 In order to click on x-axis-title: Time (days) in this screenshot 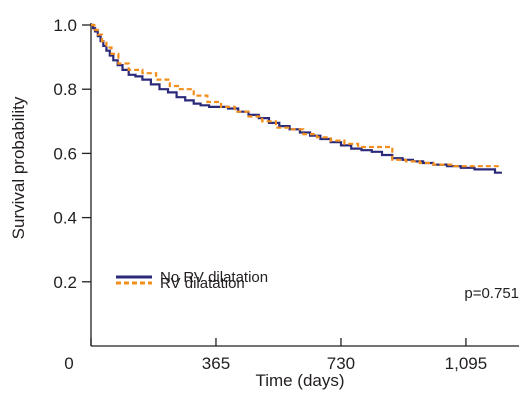, I will do `click(299, 380)`.